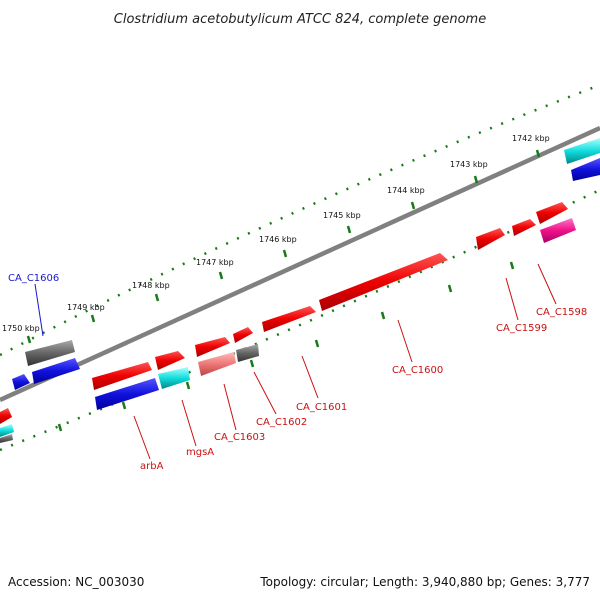  What do you see at coordinates (86, 307) in the screenshot?
I see `tick-label: 1749 kbp` at bounding box center [86, 307].